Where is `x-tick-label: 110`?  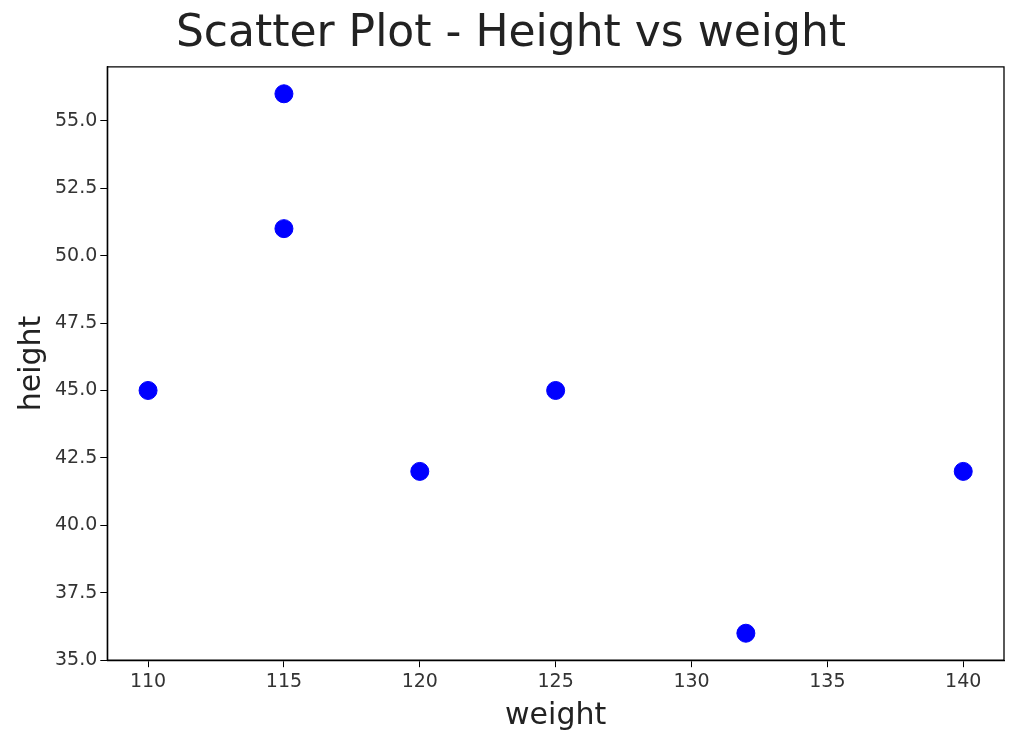
x-tick-label: 110 is located at coordinates (148, 679).